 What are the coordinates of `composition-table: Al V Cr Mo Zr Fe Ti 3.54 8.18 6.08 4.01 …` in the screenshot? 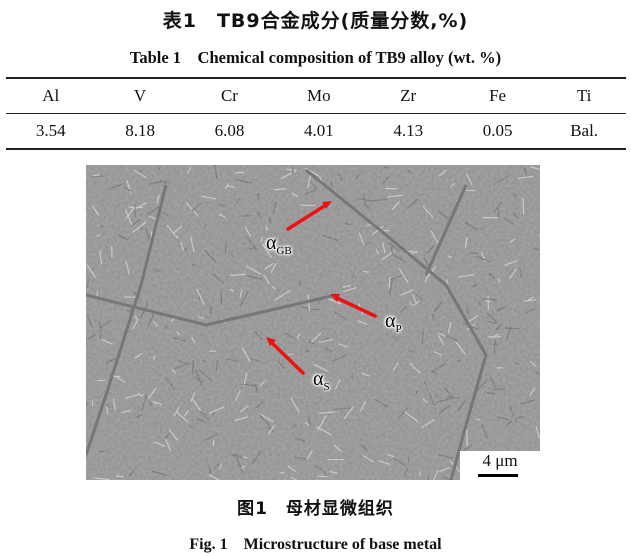 It's located at (316, 113).